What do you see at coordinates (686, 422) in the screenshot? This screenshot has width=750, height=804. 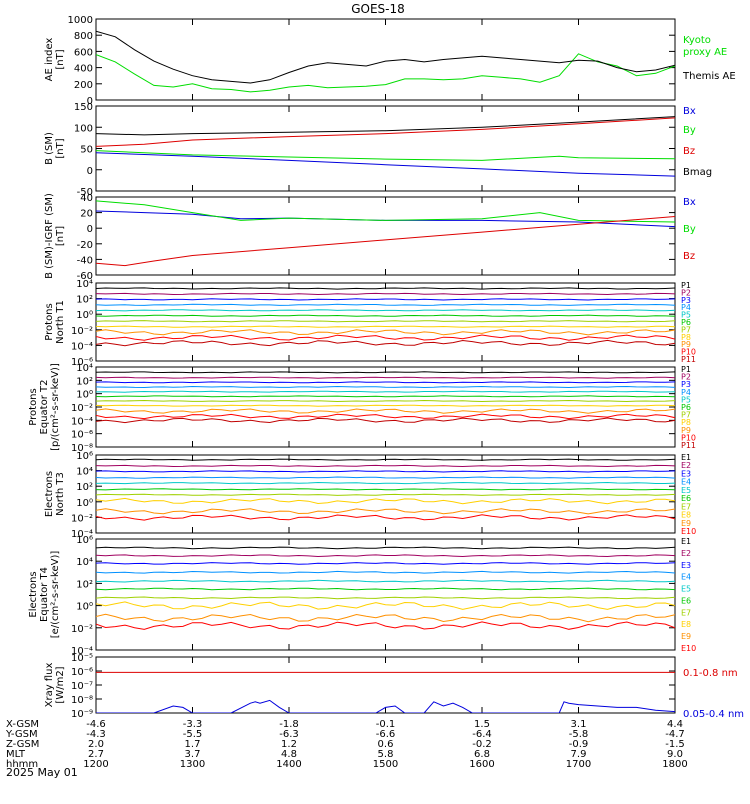 I see `channel-label-p8: P8` at bounding box center [686, 422].